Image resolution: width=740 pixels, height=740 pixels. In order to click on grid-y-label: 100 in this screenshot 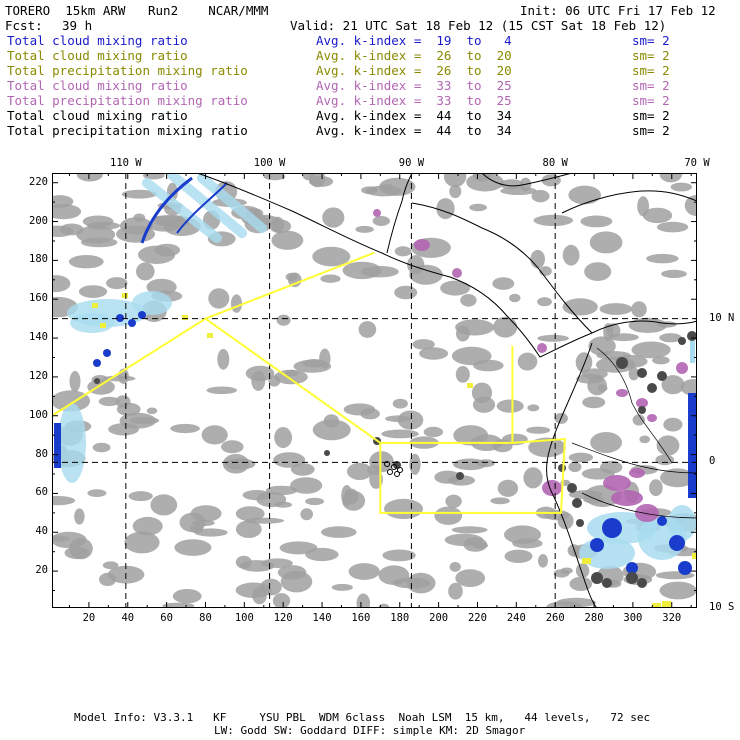, I will do `click(38, 414)`.